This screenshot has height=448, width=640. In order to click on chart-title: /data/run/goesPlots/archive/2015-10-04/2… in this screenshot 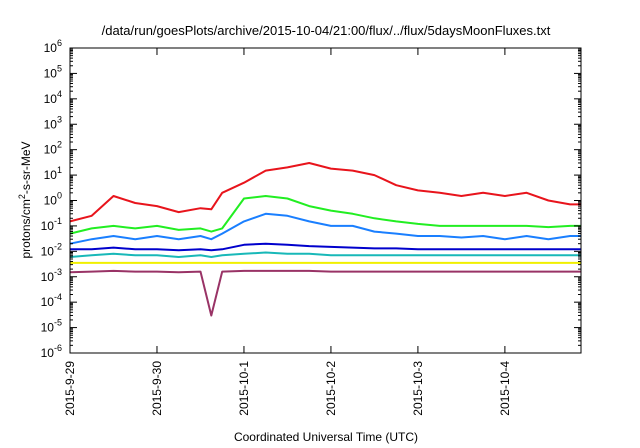, I will do `click(326, 30)`.